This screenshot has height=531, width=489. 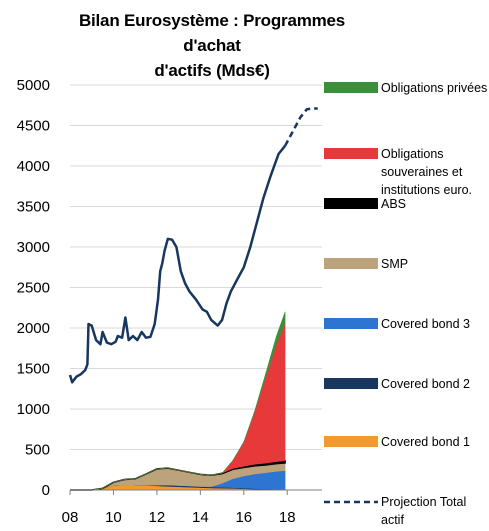 I want to click on y-tick-label: 0, so click(x=46, y=490).